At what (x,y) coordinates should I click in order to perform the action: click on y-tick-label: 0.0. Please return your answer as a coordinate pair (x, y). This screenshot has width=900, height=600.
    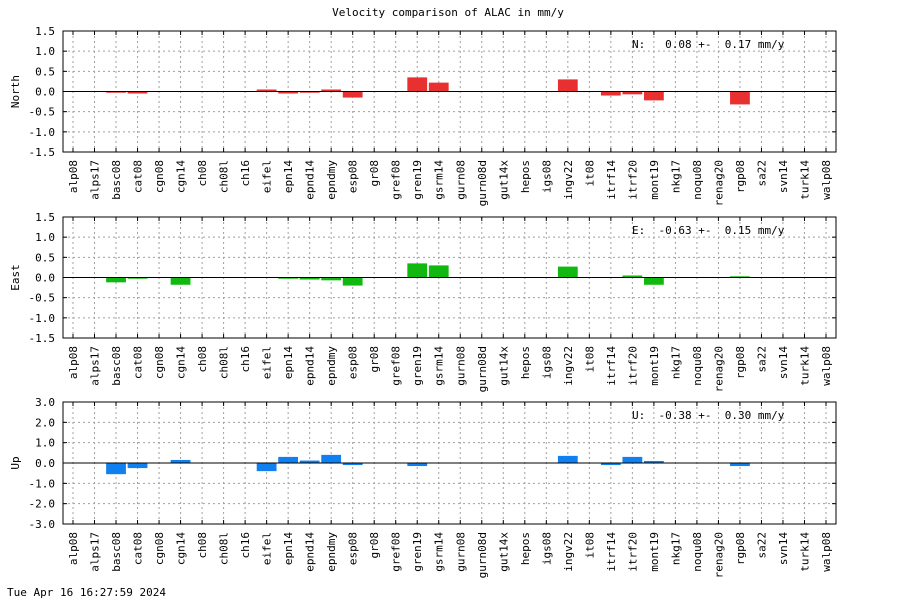
    Looking at the image, I should click on (45, 92).